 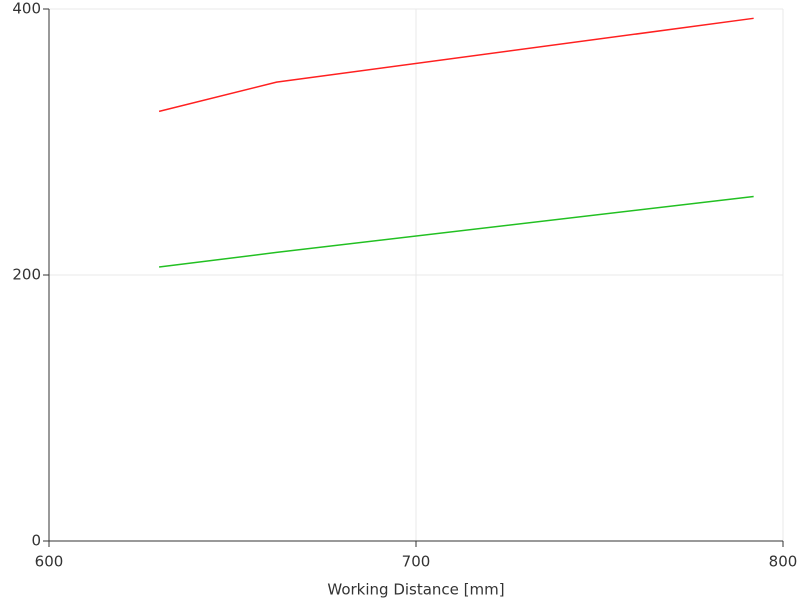 What do you see at coordinates (415, 590) in the screenshot?
I see `x-axis-title: Working Distance [mm]` at bounding box center [415, 590].